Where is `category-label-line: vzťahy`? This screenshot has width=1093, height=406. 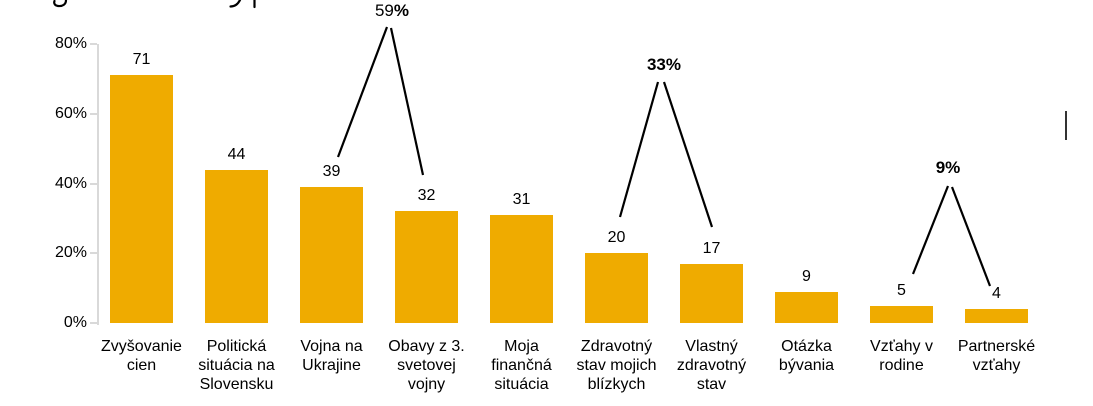
category-label-line: vzťahy is located at coordinates (996, 365).